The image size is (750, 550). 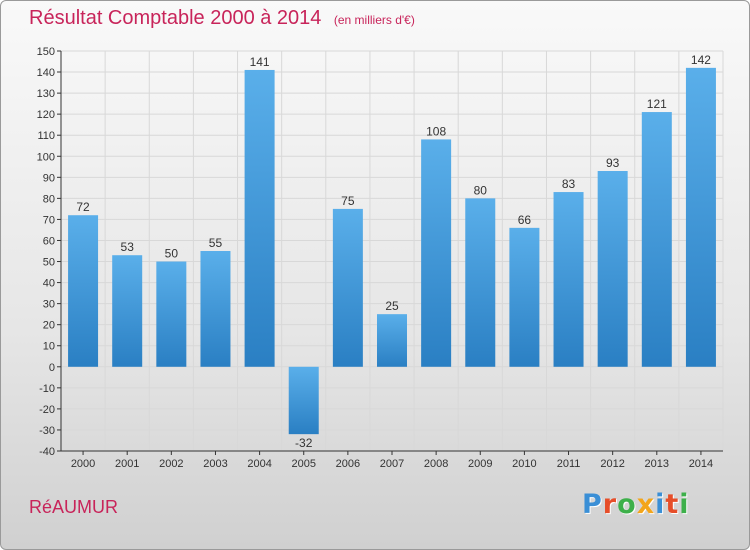 What do you see at coordinates (46, 73) in the screenshot?
I see `y-tick-label: 140` at bounding box center [46, 73].